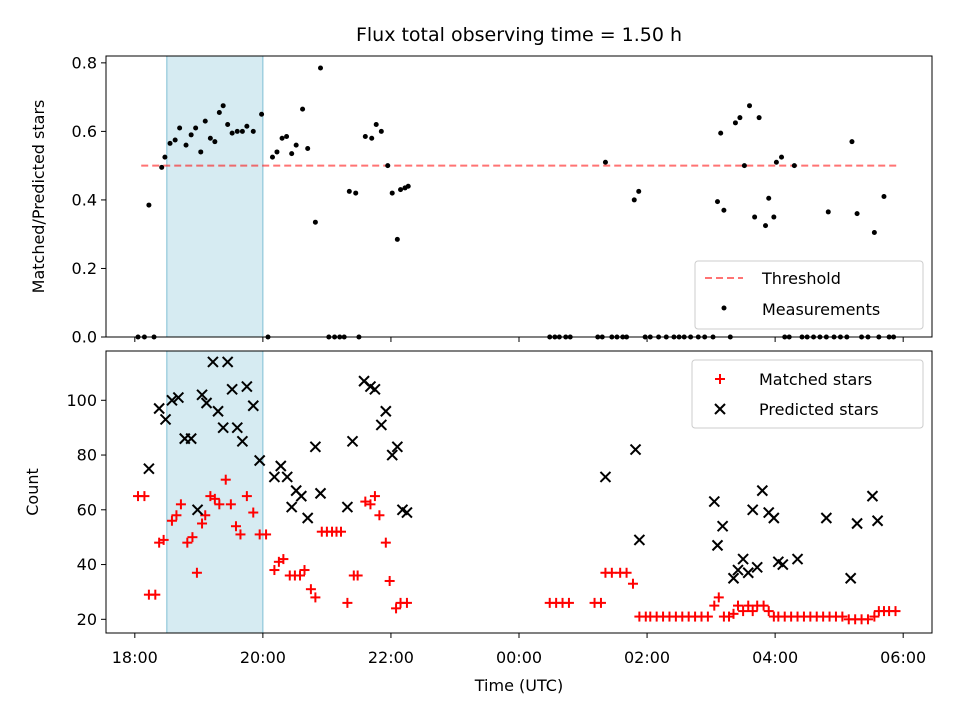 The width and height of the screenshot is (960, 720). What do you see at coordinates (819, 409) in the screenshot?
I see `legend-predicted-label: Predicted stars` at bounding box center [819, 409].